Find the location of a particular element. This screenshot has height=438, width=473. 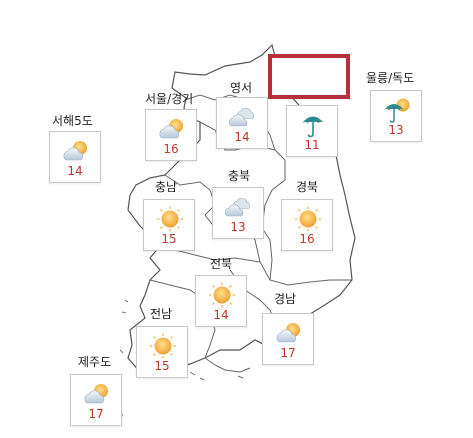

weather-card-ulleung: 13 is located at coordinates (396, 116).